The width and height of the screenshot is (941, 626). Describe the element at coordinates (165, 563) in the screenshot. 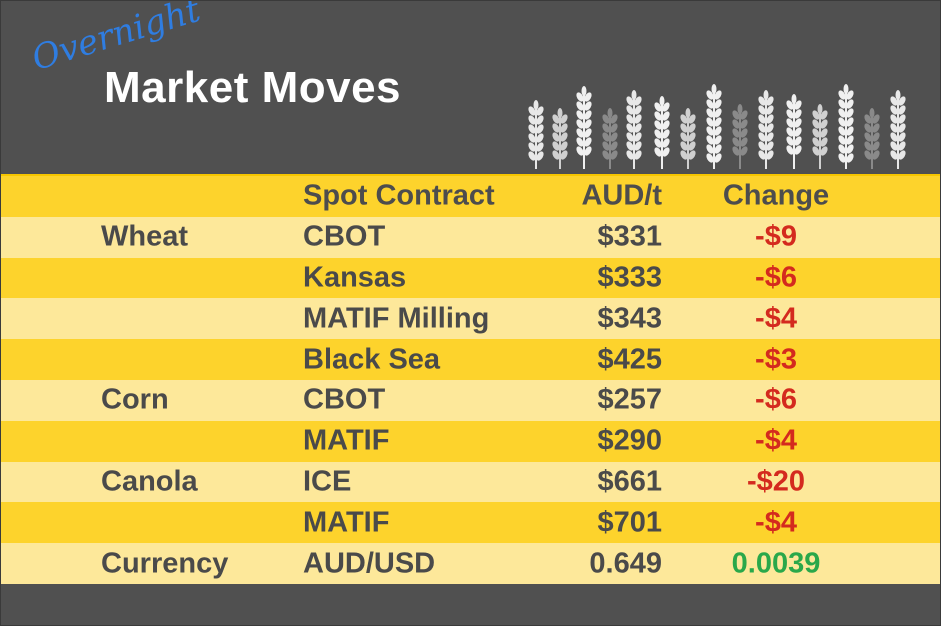

I see `commodity: Currency` at that location.